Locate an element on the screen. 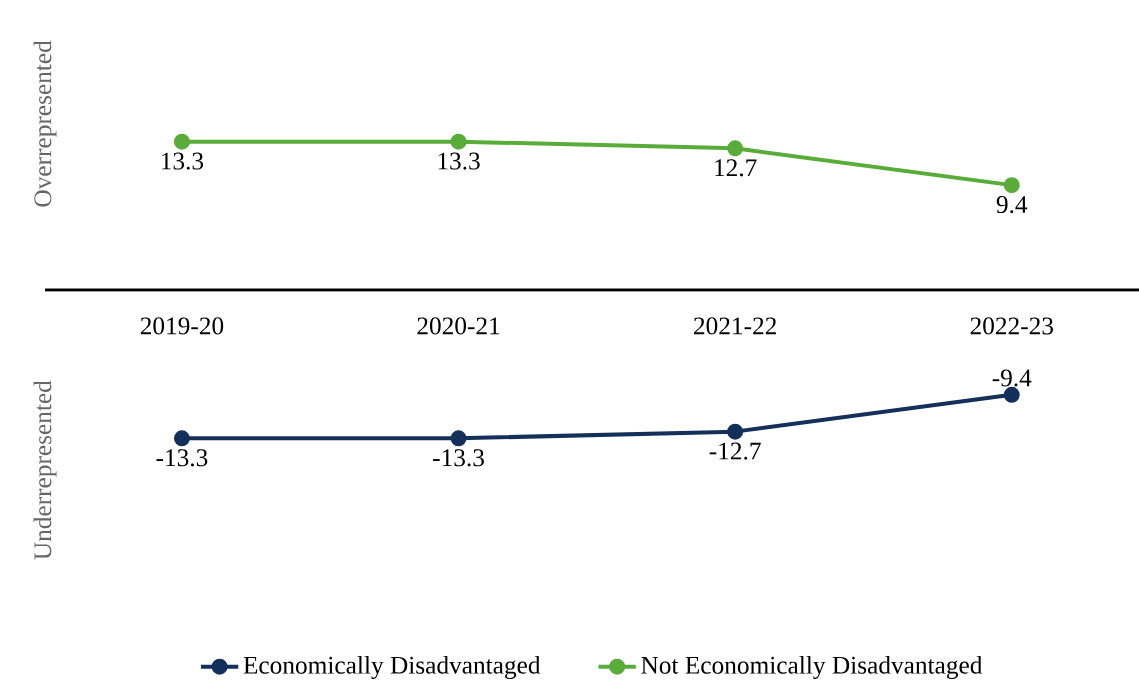 The width and height of the screenshot is (1139, 685). data-label: 9.4 is located at coordinates (1012, 205).